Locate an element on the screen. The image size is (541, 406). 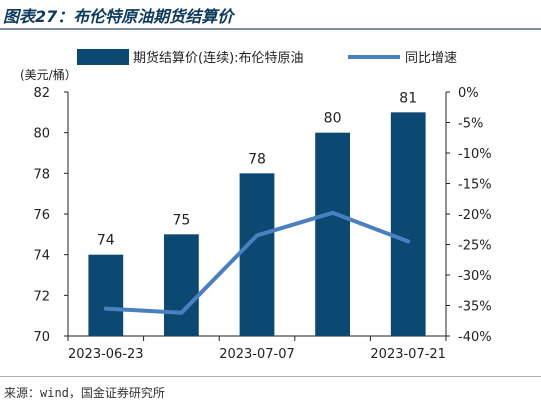
line-series is located at coordinates (257, 262).